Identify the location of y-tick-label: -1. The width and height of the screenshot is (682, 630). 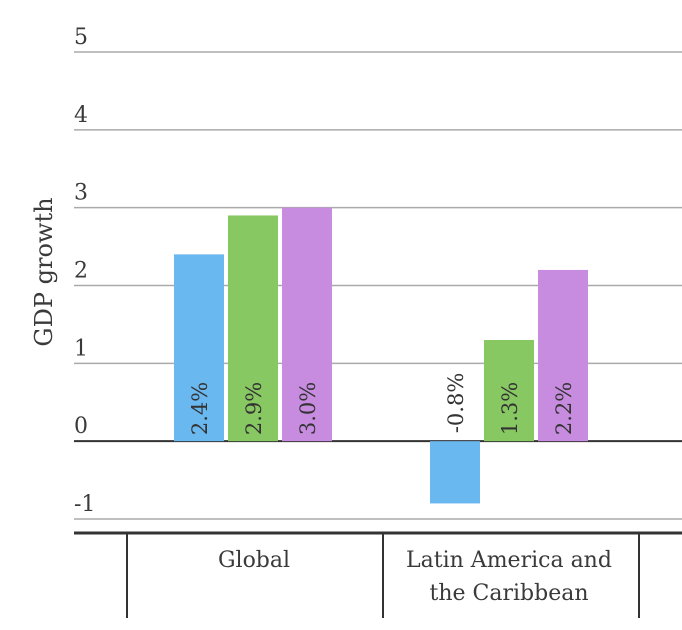
(84, 504).